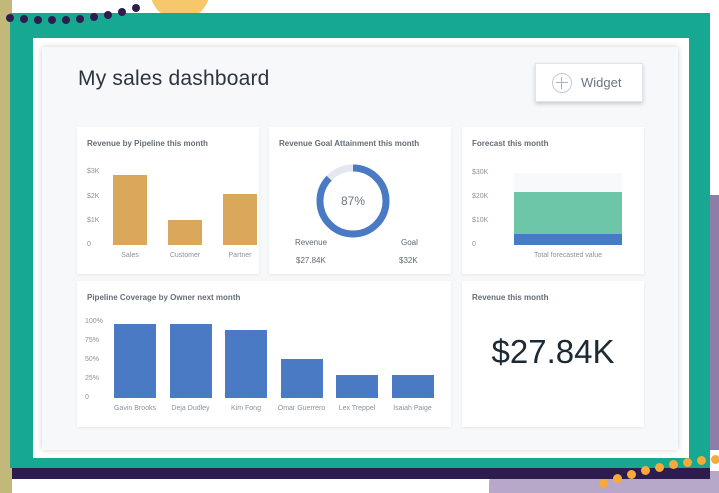  I want to click on y-tick-label: 75%, so click(92, 340).